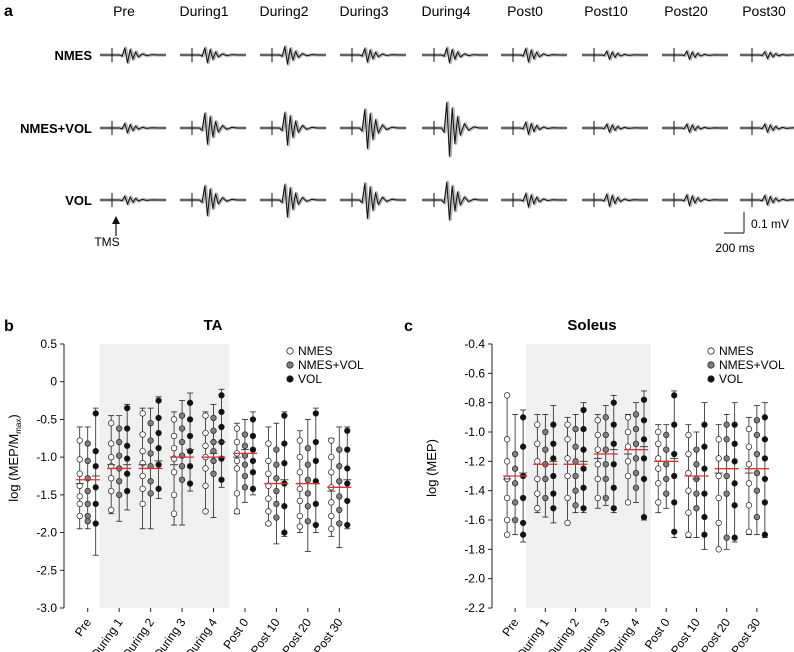 This screenshot has width=794, height=652. Describe the element at coordinates (203, 11) in the screenshot. I see `column-label-during1: During1` at that location.